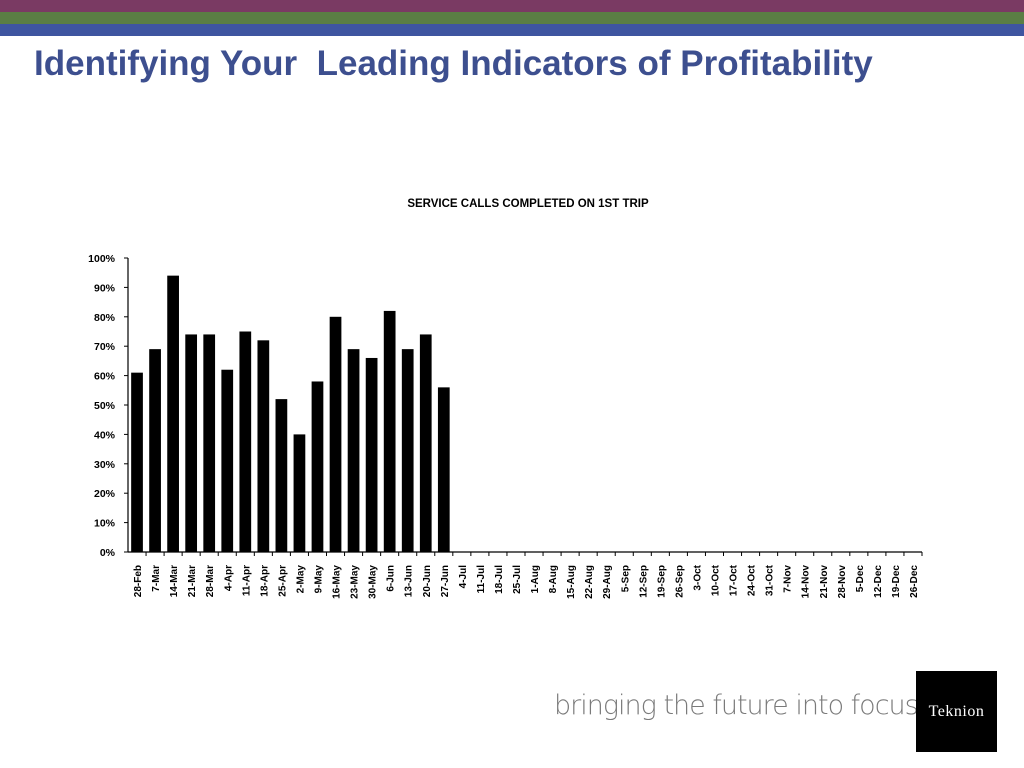 Image resolution: width=1024 pixels, height=768 pixels. What do you see at coordinates (806, 582) in the screenshot?
I see `x-tick-label: 14-Nov` at bounding box center [806, 582].